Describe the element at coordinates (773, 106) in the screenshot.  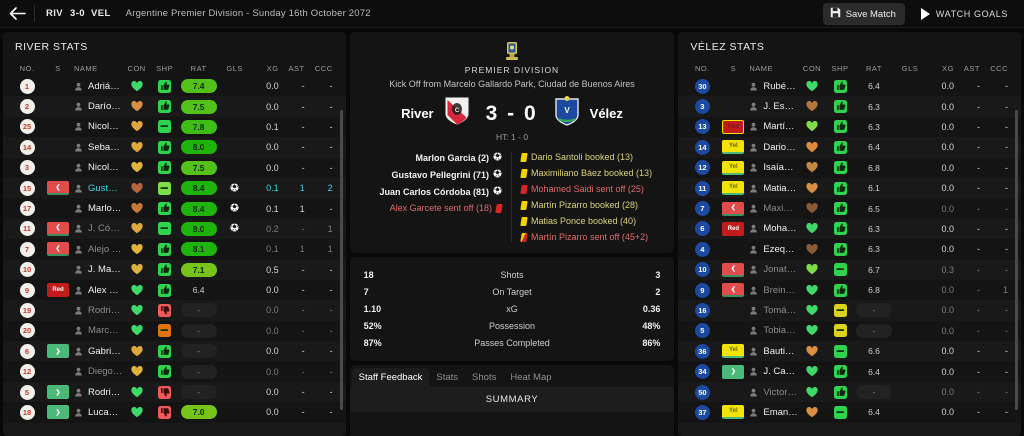
I see `player-name-cell: J. Escudero` at that location.